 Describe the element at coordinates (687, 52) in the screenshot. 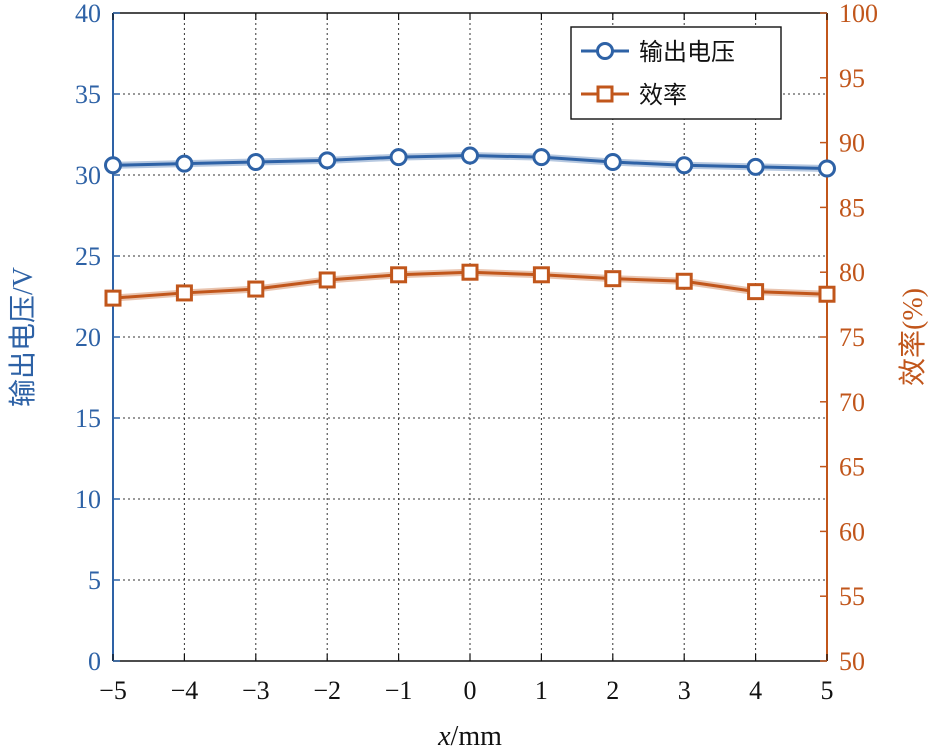

I see `legend-label: 输出电压` at that location.